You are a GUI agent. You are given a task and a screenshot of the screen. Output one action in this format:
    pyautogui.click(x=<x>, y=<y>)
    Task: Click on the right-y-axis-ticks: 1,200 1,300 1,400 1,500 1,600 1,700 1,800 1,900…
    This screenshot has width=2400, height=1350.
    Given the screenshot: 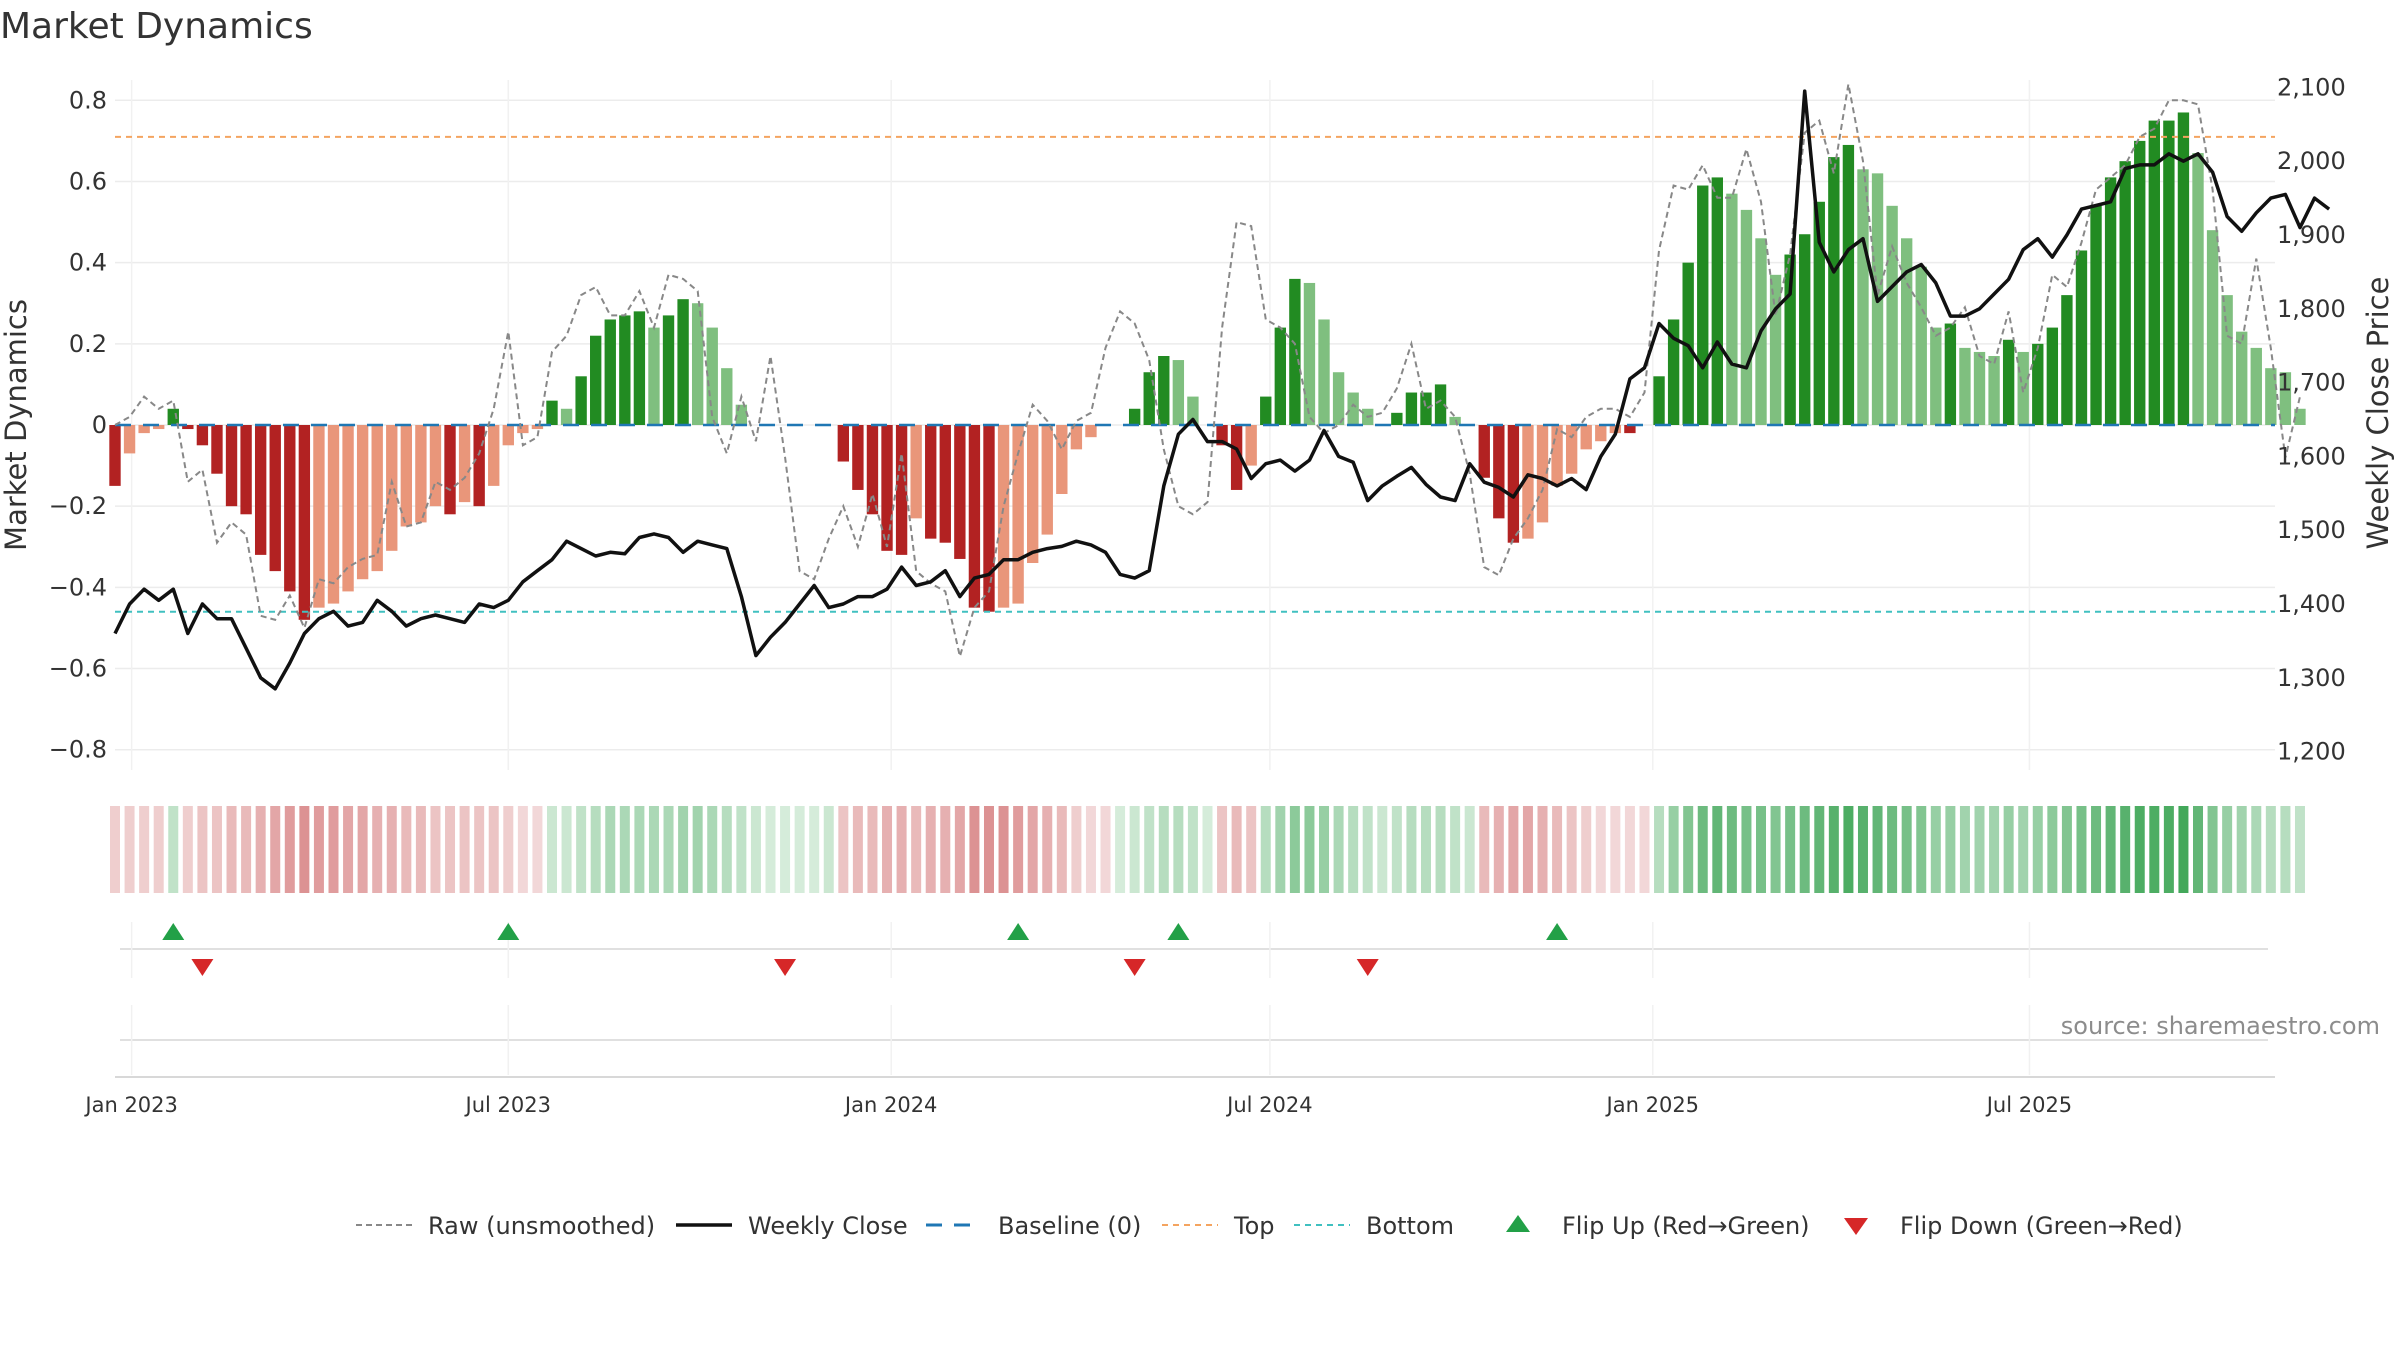 What is the action you would take?
    pyautogui.click(x=2311, y=419)
    